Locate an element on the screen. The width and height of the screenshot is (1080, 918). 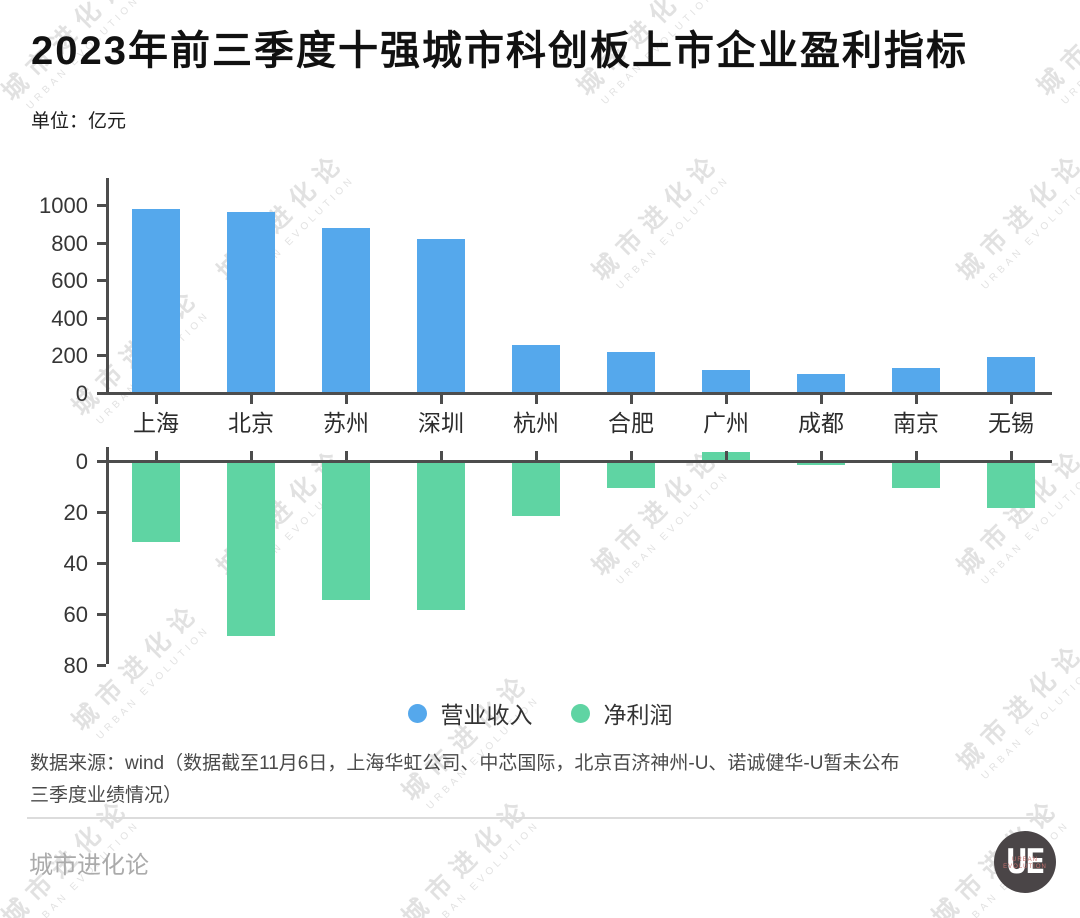
bottom-chart-y-tick-label: 0 is located at coordinates (81, 461).